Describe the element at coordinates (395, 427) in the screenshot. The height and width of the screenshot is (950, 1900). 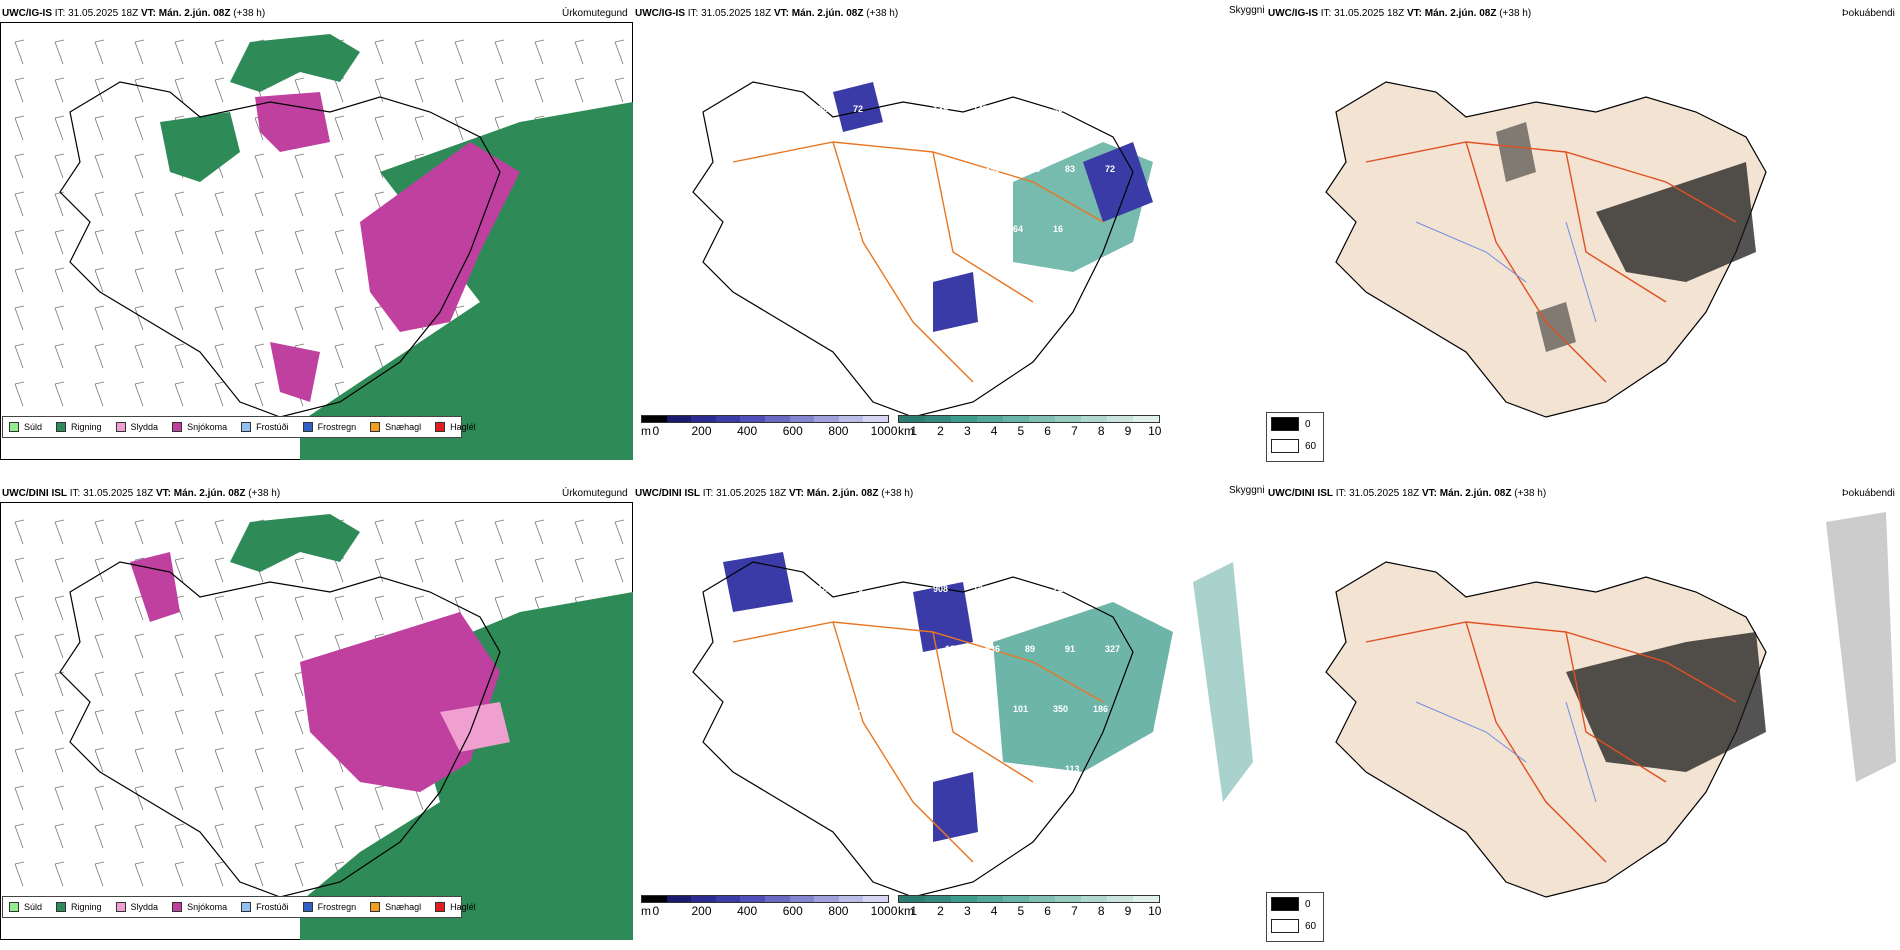
I see `legend-item: Snæhagl` at that location.